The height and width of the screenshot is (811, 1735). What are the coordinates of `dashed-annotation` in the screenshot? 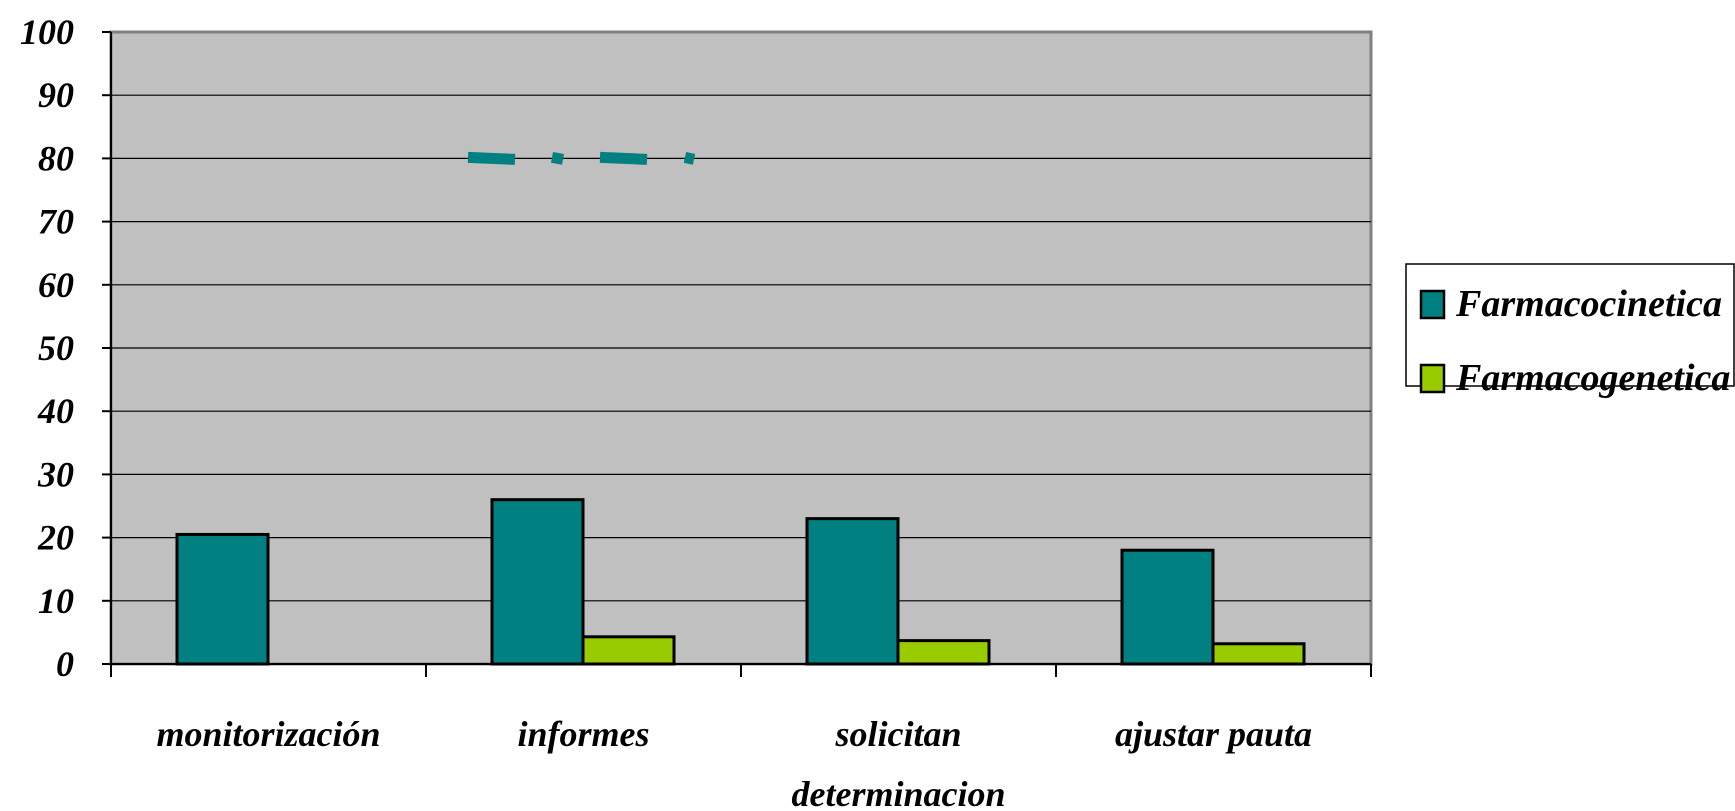 It's located at (581, 158).